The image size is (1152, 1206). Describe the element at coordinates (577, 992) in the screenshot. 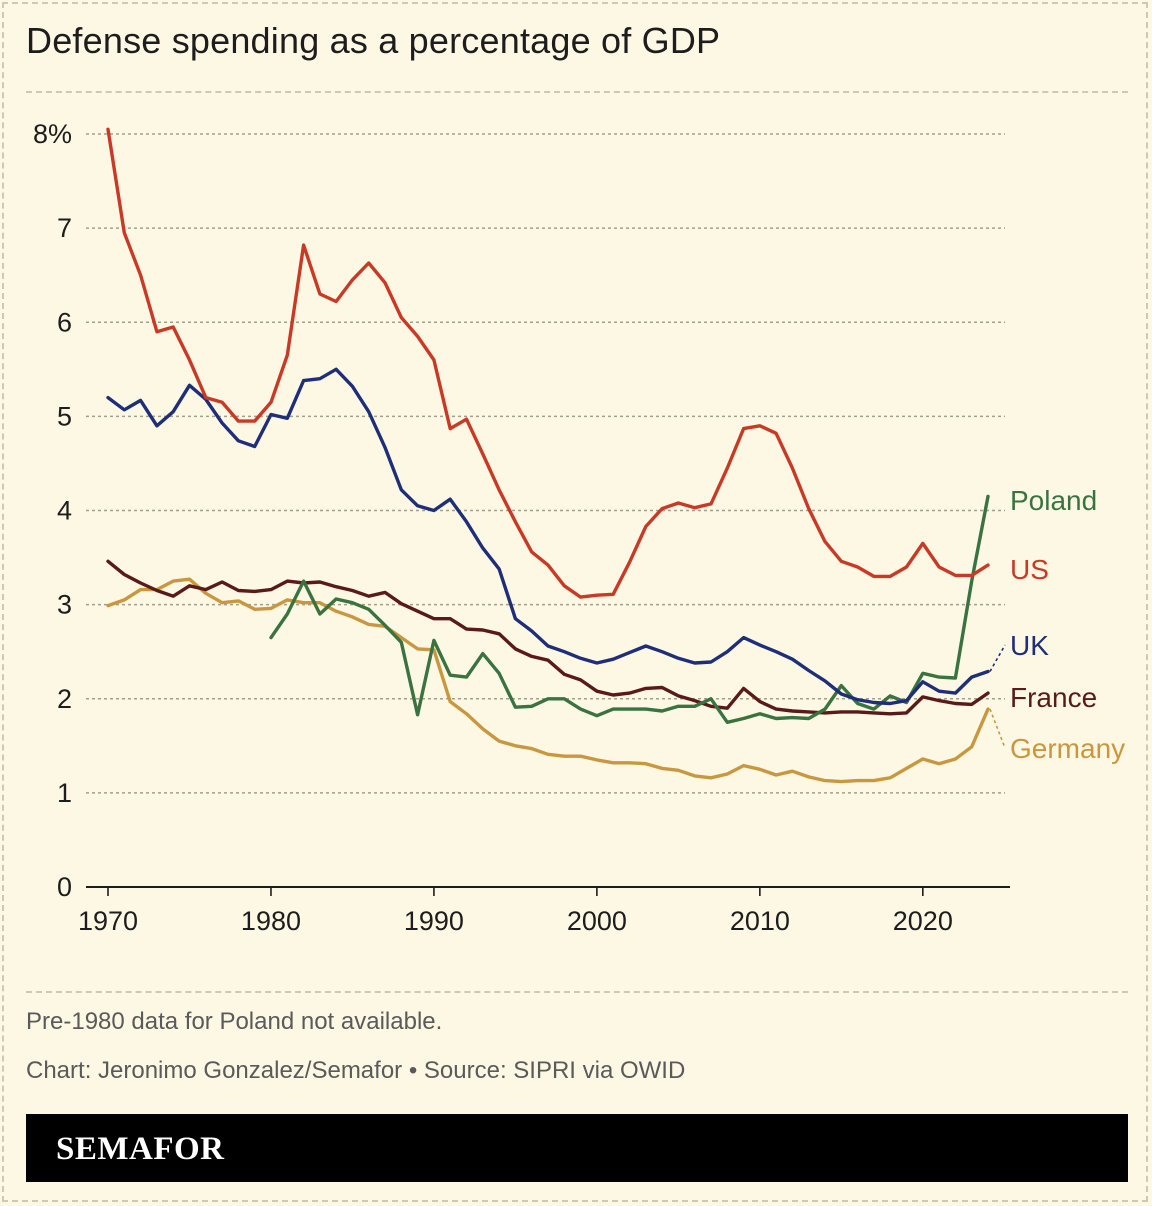

I see `bottom-divider` at that location.